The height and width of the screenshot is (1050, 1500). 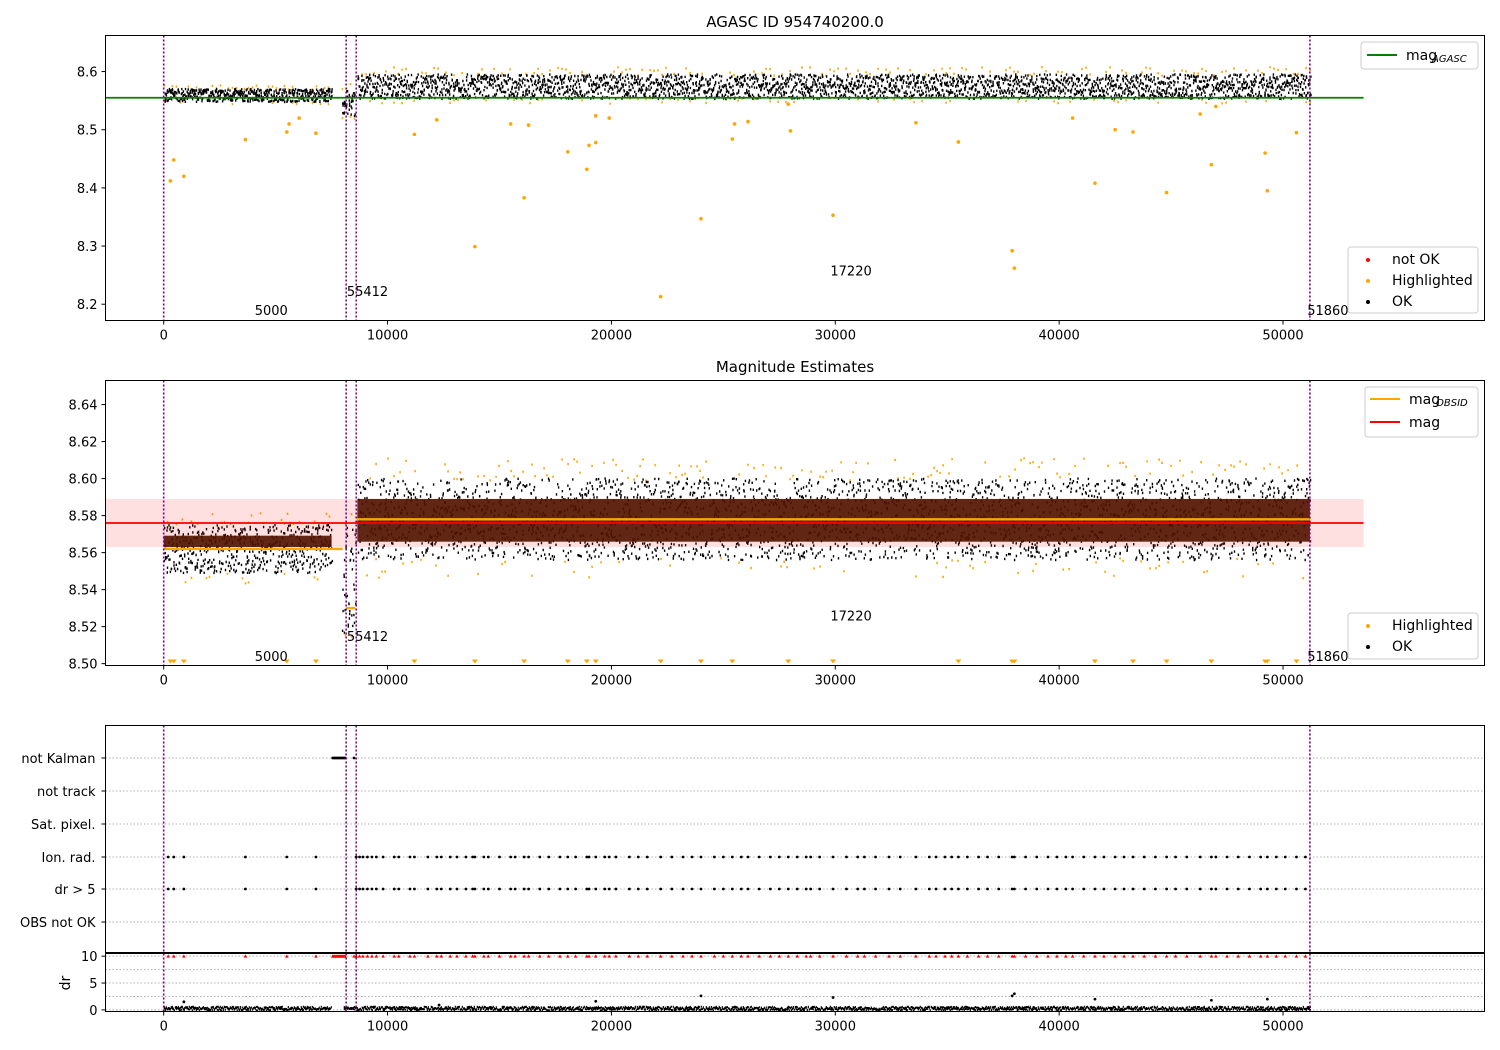 What do you see at coordinates (611, 336) in the screenshot?
I see `x-tick-label: 20000` at bounding box center [611, 336].